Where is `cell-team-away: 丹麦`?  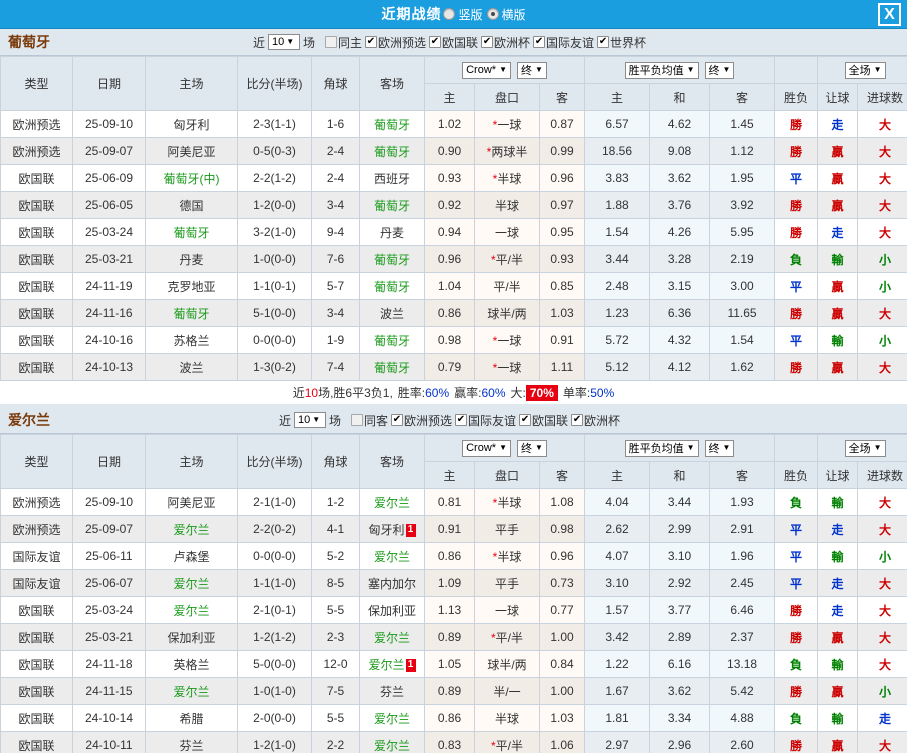
cell-team-away: 丹麦 is located at coordinates (392, 232).